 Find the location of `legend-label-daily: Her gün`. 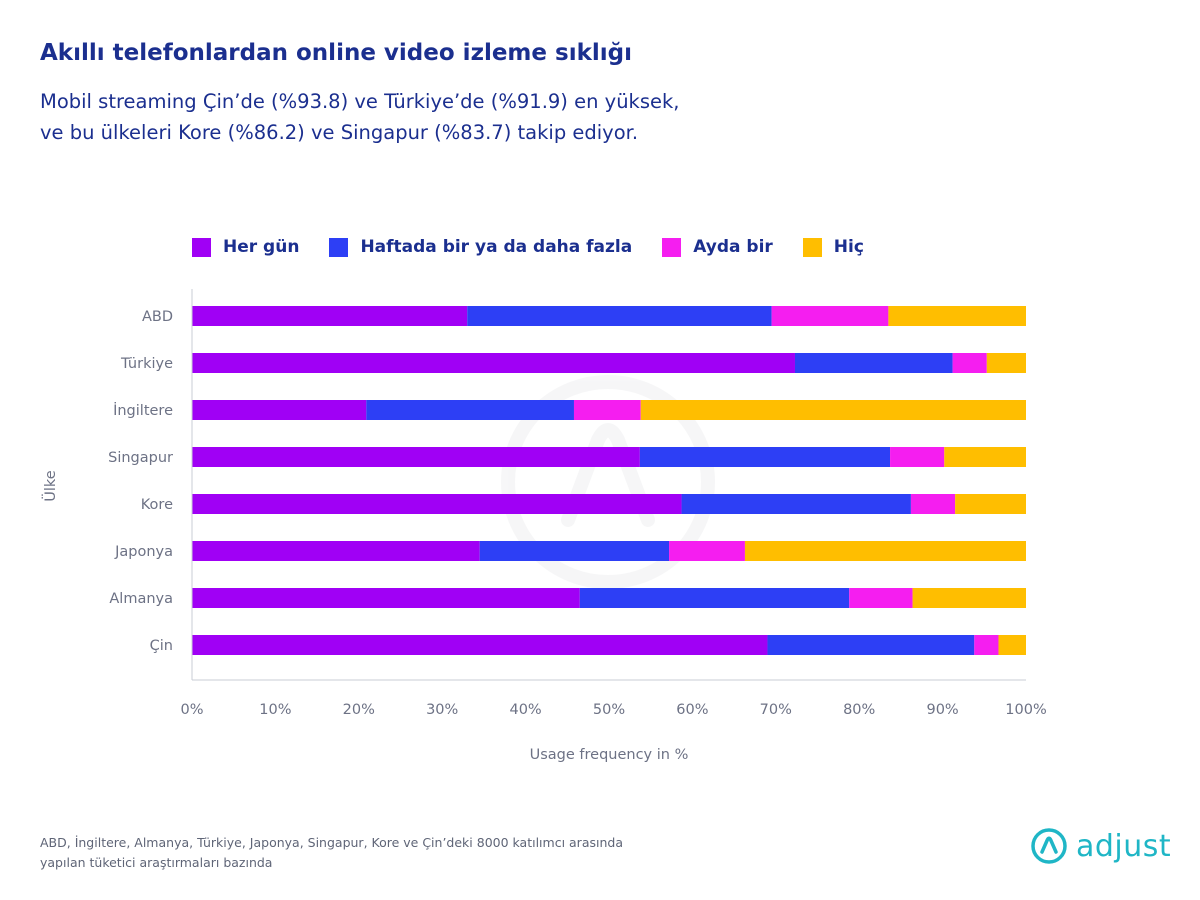

legend-label-daily: Her gün is located at coordinates (261, 247).